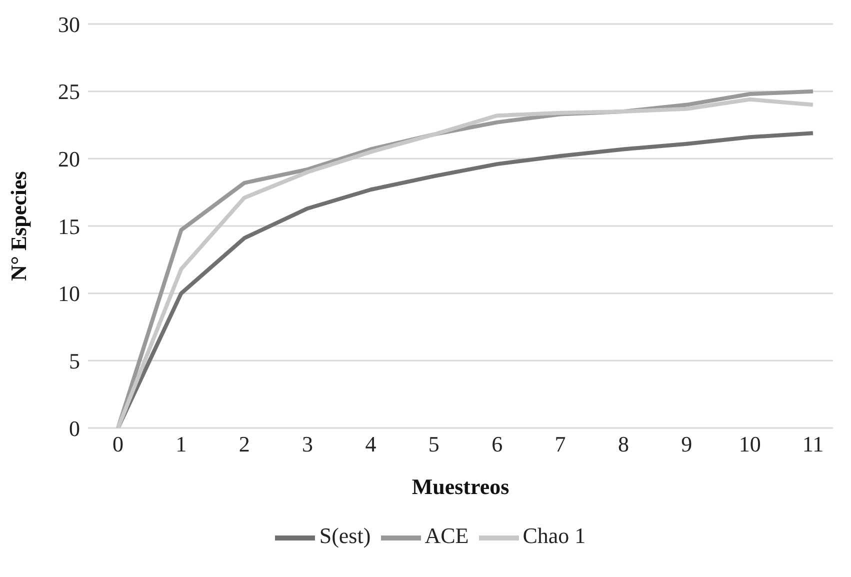 The image size is (851, 577). Describe the element at coordinates (623, 444) in the screenshot. I see `x-tick-label: 8` at that location.